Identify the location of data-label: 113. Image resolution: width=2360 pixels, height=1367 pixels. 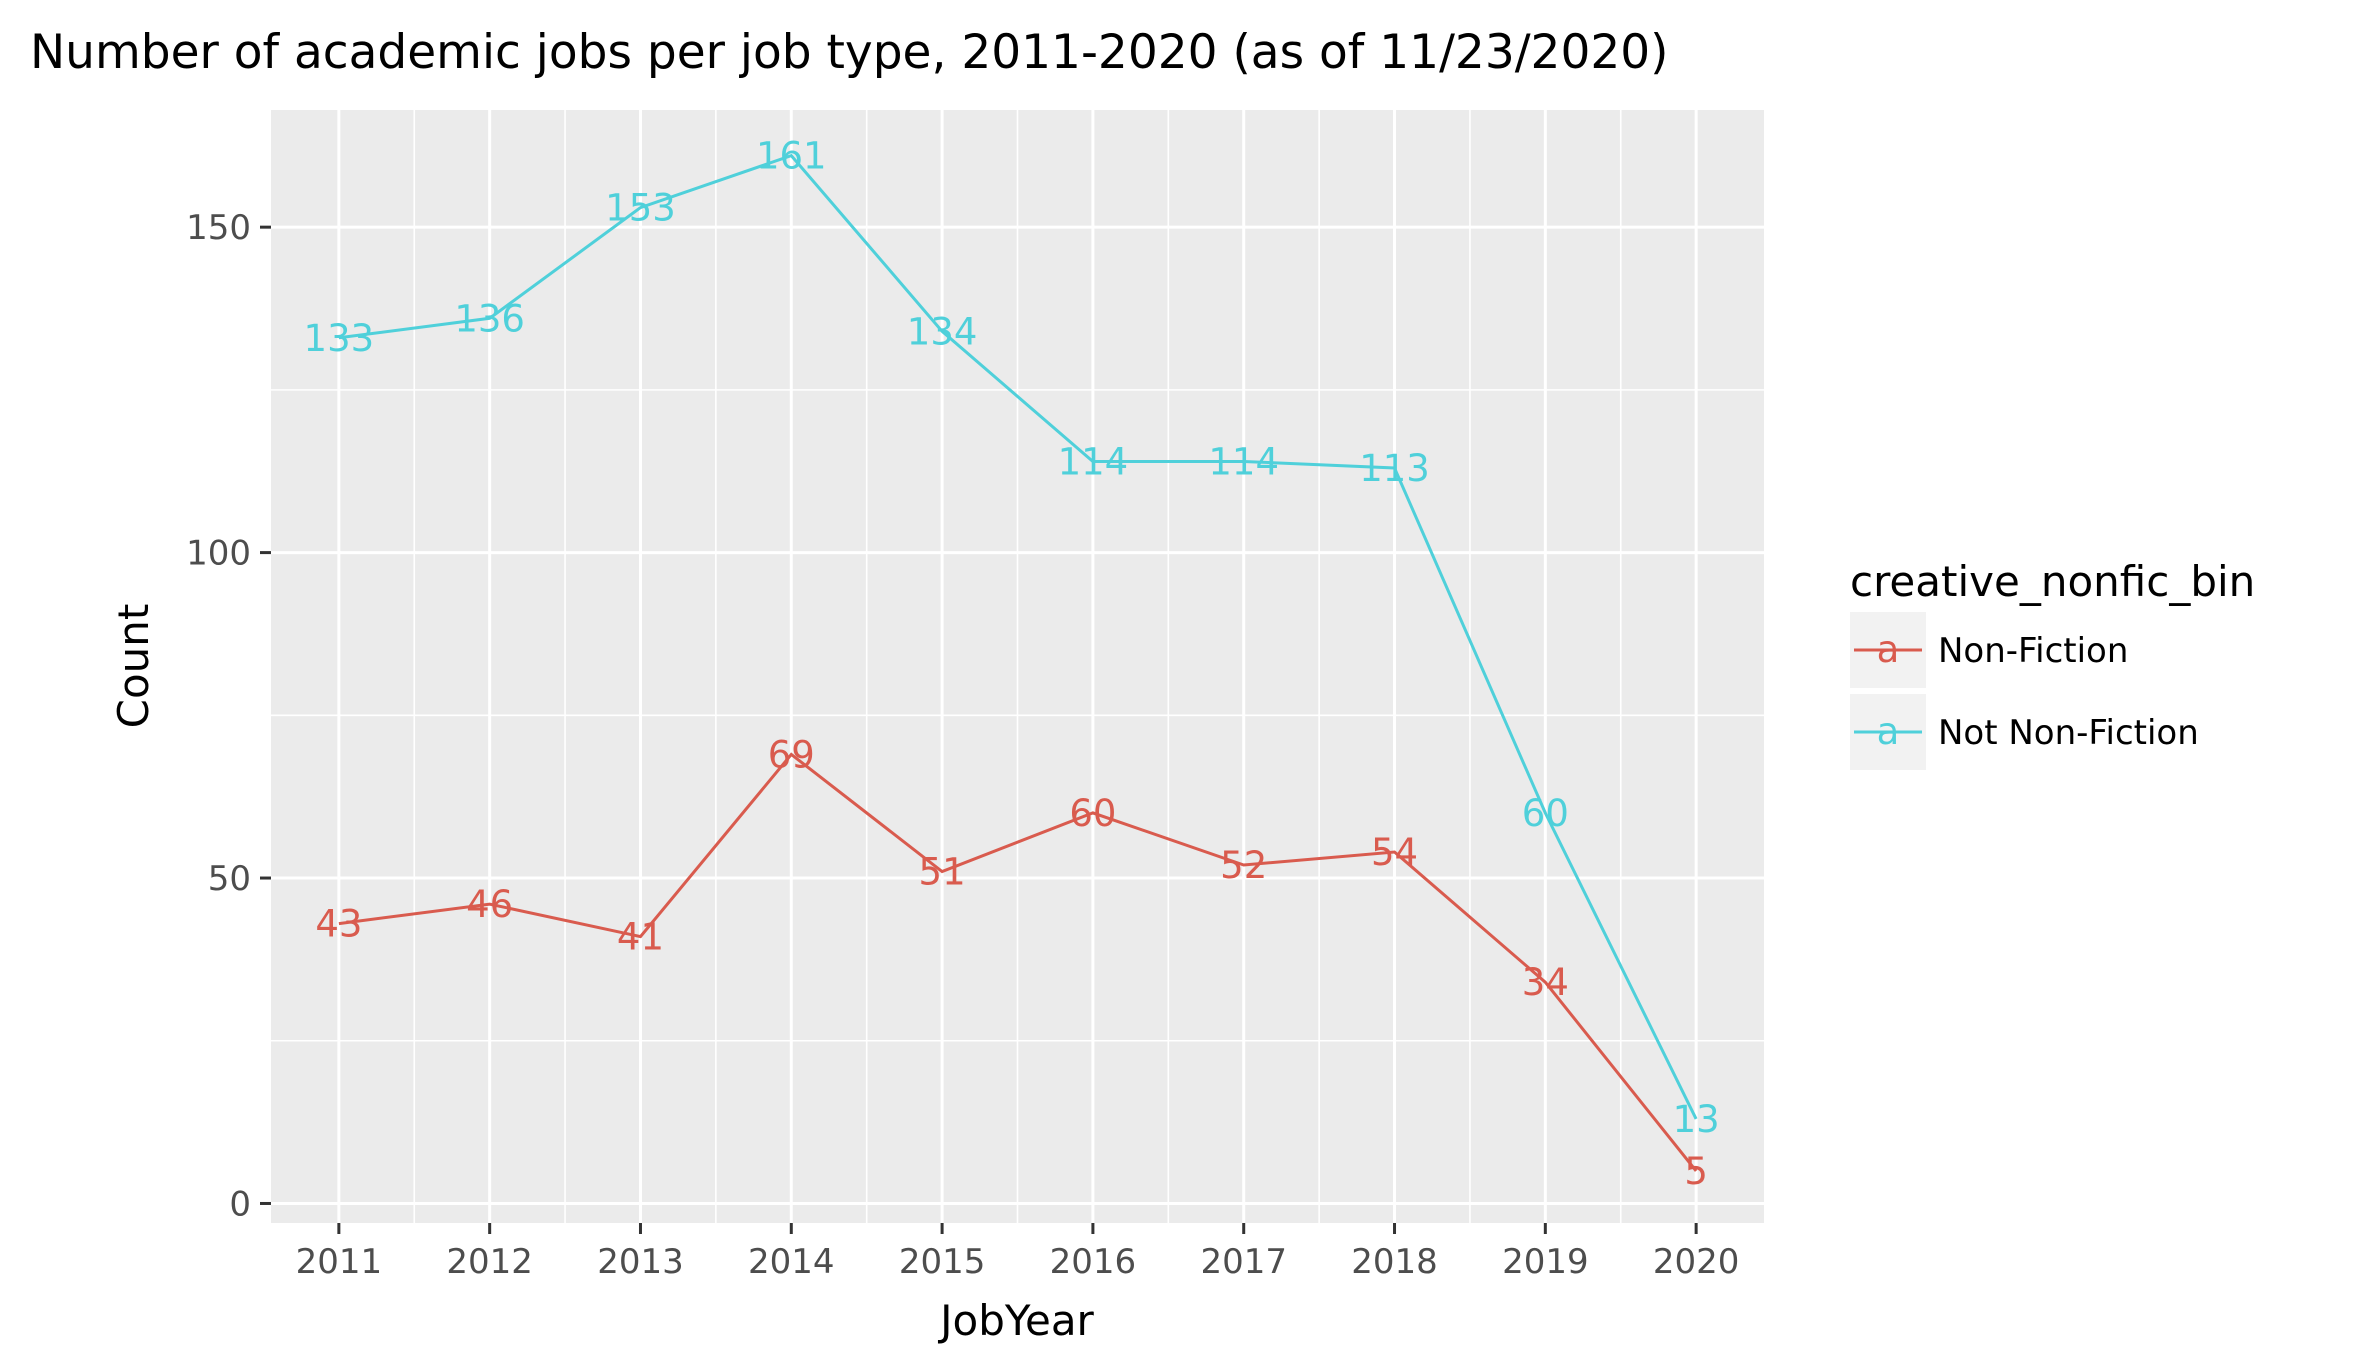
(1394, 468).